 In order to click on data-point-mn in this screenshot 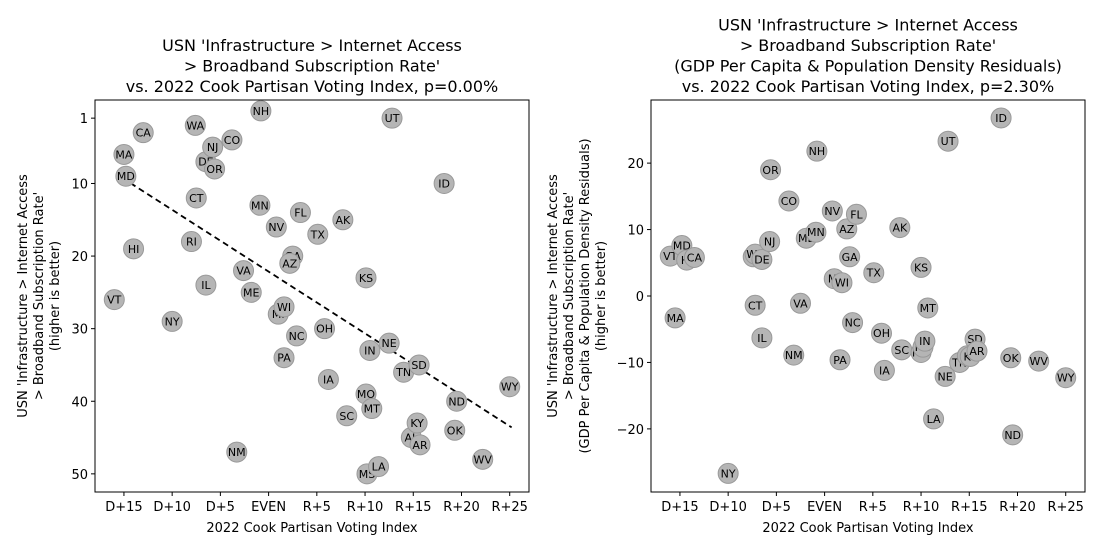, I will do `click(816, 232)`.